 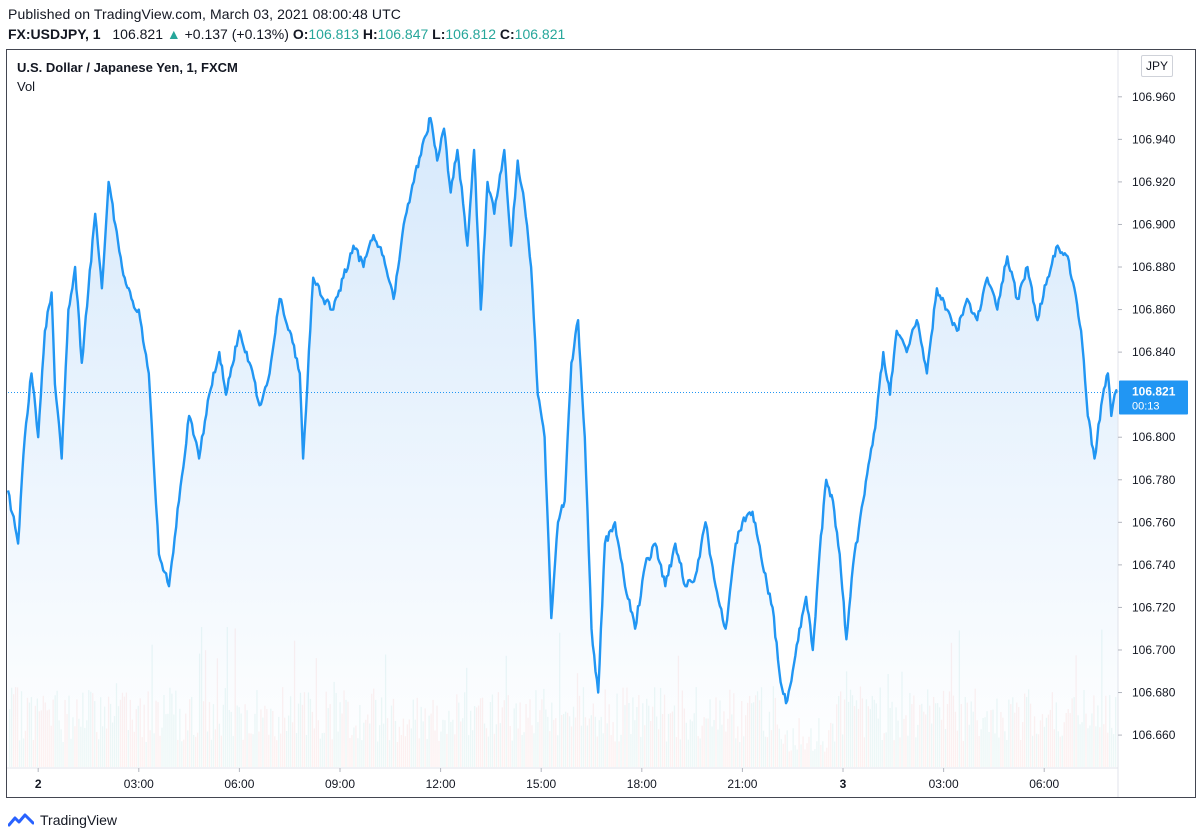 I want to click on high-label: H:, so click(x=370, y=34).